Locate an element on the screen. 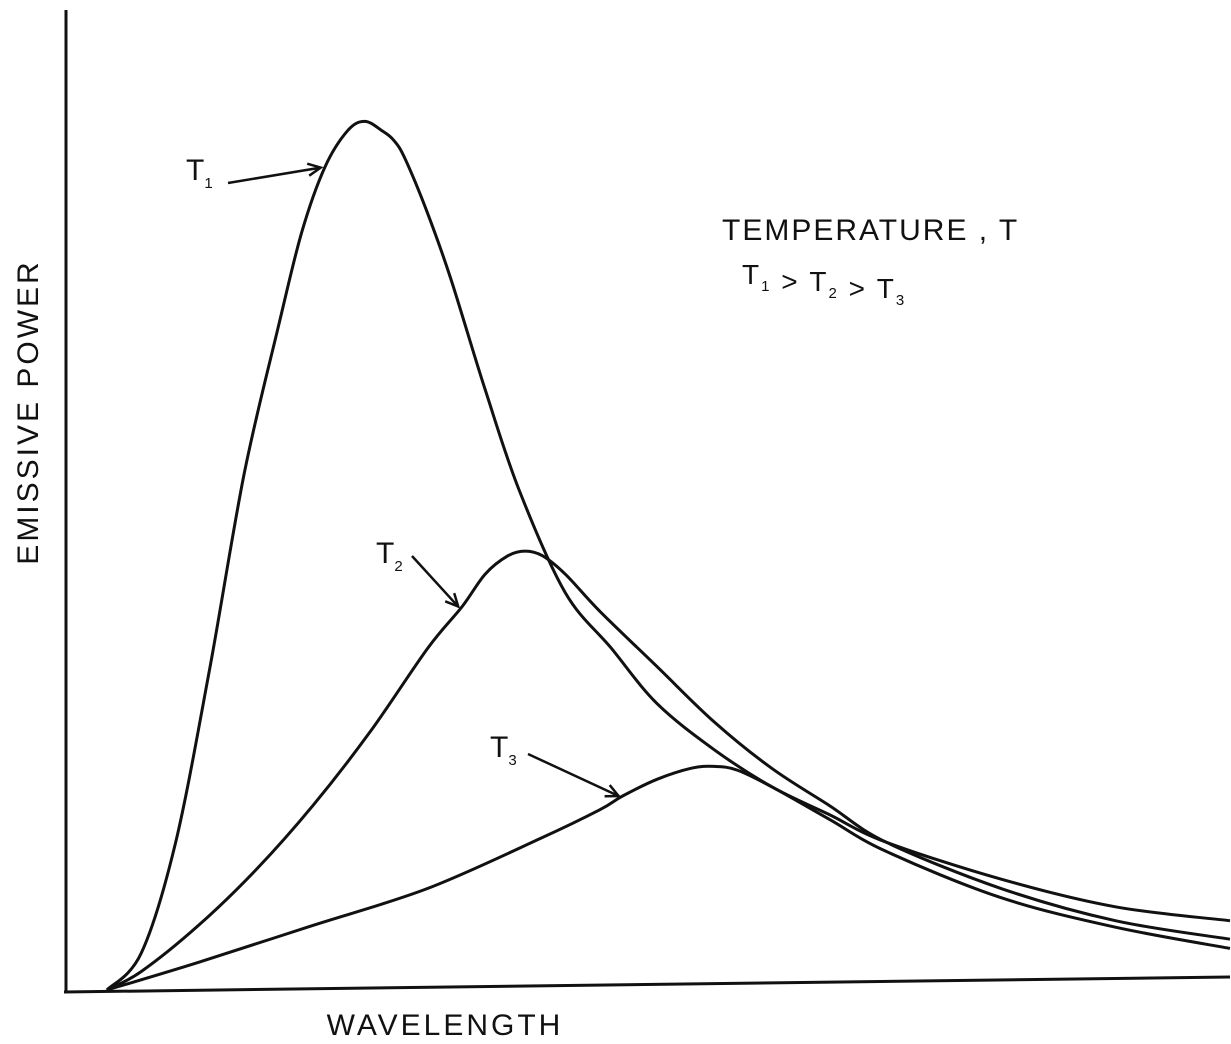 The height and width of the screenshot is (1044, 1231). curve-label-t2: T2 is located at coordinates (389, 556).